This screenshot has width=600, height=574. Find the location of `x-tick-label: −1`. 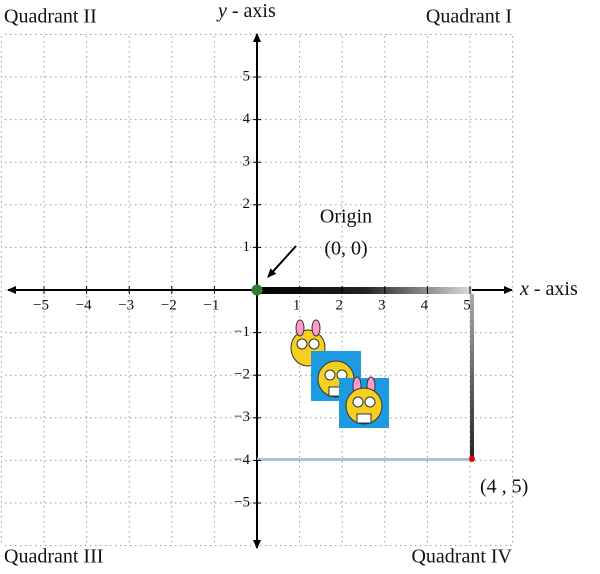

x-tick-label: −1 is located at coordinates (211, 305).